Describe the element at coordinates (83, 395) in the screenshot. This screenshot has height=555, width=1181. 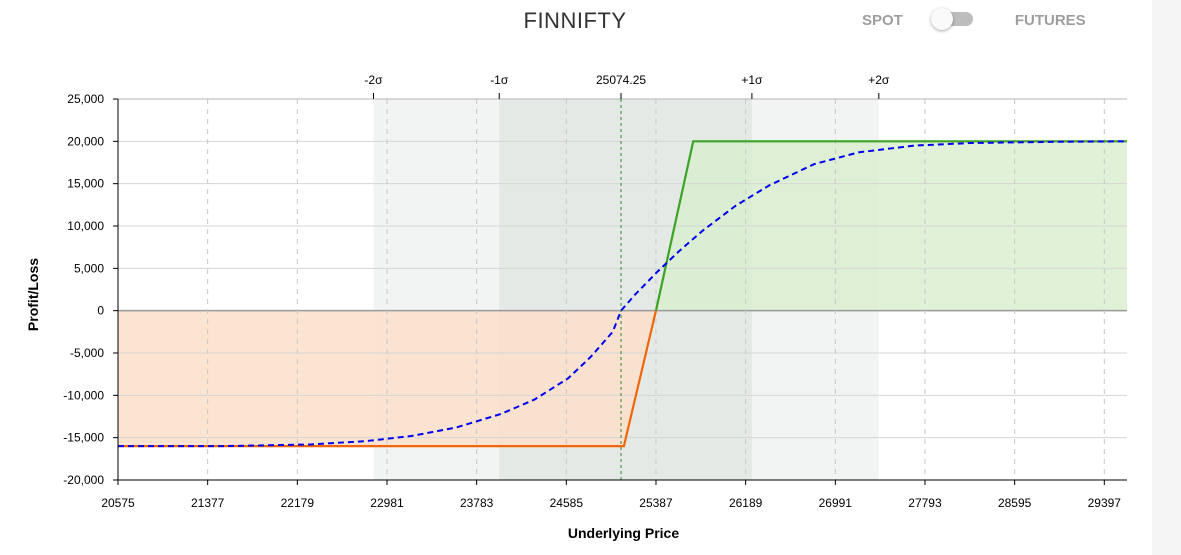
I see `y-tick-label: -10,000` at that location.